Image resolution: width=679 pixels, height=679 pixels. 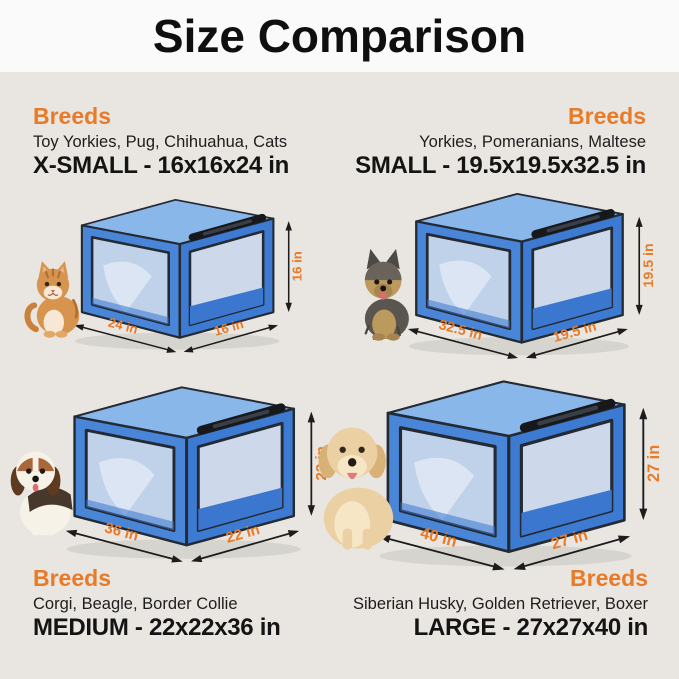 I want to click on breeds-list: Corgi, Beagle, Border Collie, so click(x=135, y=603).